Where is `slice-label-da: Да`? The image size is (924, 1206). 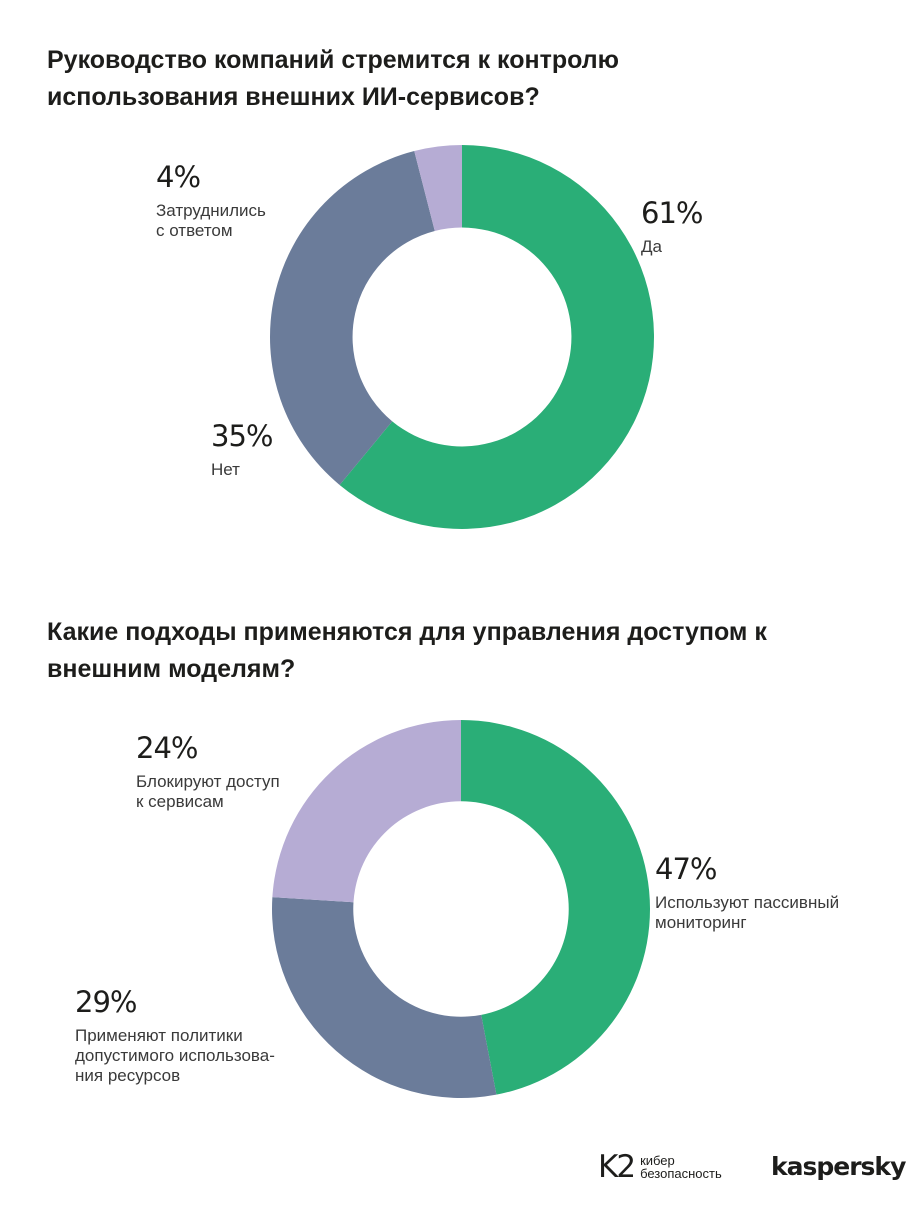
slice-label-da: Да is located at coordinates (651, 246).